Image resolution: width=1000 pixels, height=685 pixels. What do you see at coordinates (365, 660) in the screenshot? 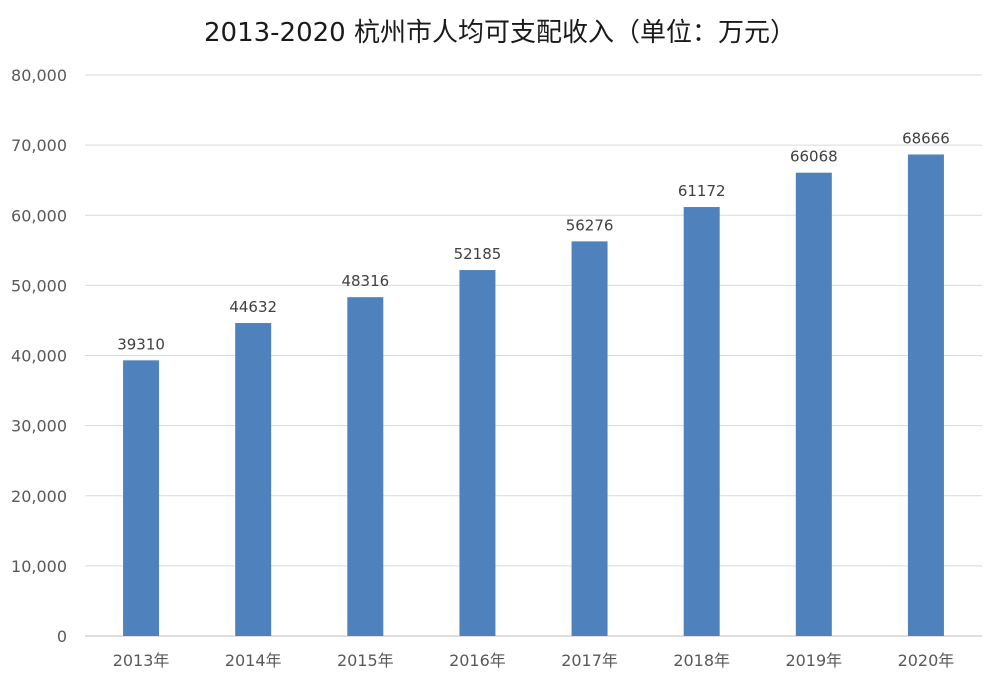
I see `x-tick-label: 2015年` at bounding box center [365, 660].